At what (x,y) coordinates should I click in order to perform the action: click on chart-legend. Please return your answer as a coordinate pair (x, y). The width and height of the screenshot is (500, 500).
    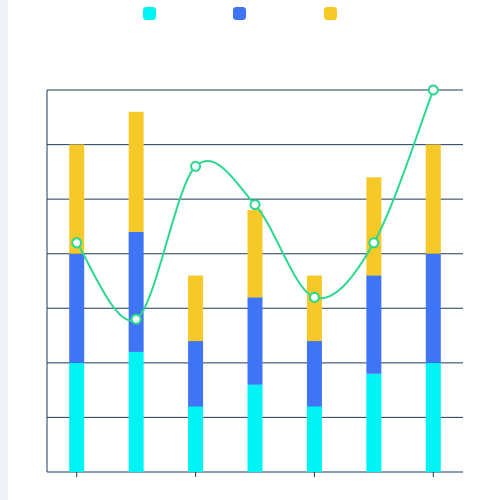
    Looking at the image, I should click on (250, 13).